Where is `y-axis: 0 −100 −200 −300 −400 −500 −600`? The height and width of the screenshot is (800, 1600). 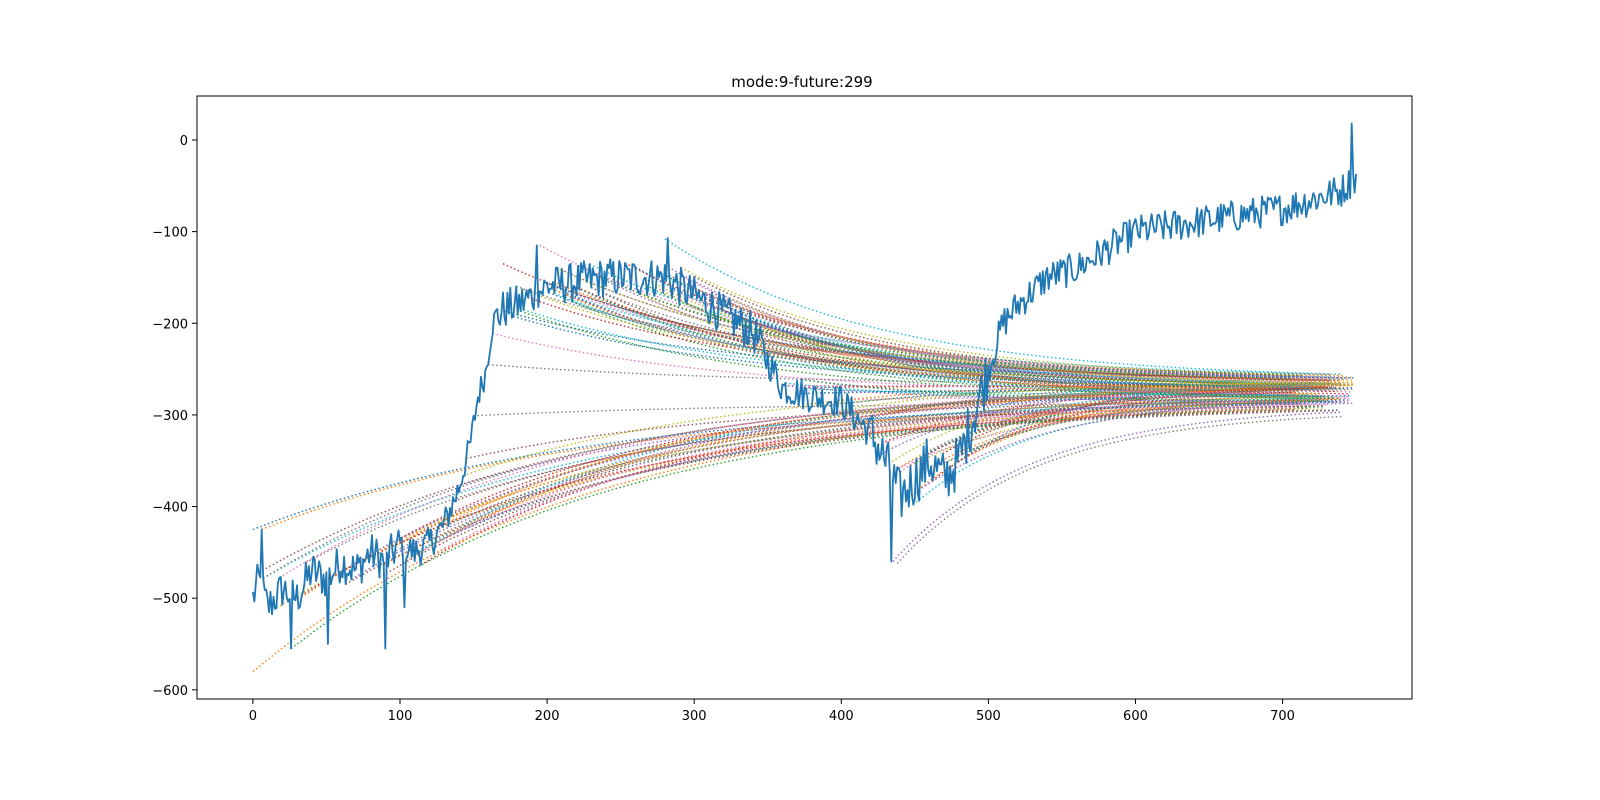 y-axis: 0 −100 −200 −300 −400 −500 −600 is located at coordinates (174, 416).